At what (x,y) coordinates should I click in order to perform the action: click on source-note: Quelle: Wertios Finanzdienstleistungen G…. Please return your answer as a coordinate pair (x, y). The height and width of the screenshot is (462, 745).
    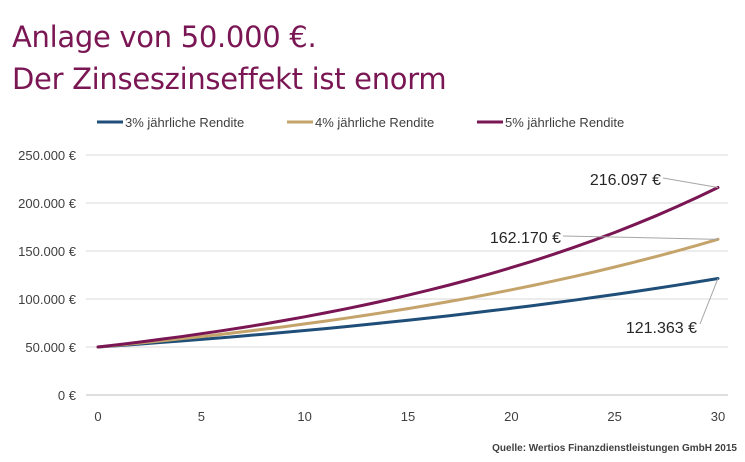
    Looking at the image, I should click on (614, 448).